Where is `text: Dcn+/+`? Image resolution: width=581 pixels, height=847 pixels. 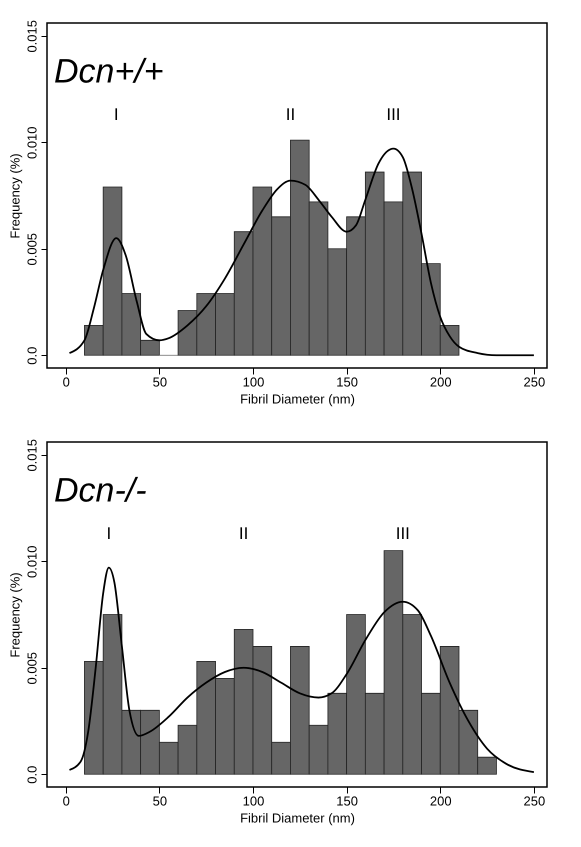
text: Dcn+/+ is located at coordinates (109, 71).